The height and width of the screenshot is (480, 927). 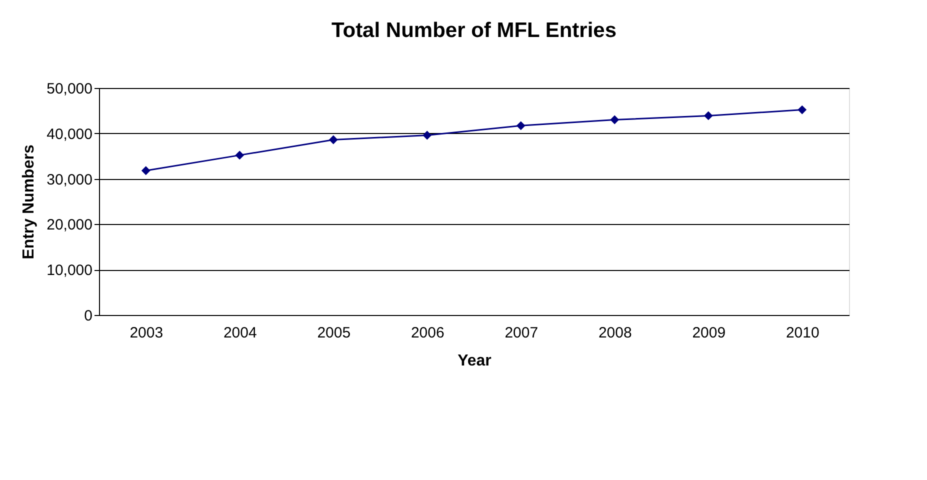 What do you see at coordinates (334, 333) in the screenshot?
I see `x-tick-label: 2005` at bounding box center [334, 333].